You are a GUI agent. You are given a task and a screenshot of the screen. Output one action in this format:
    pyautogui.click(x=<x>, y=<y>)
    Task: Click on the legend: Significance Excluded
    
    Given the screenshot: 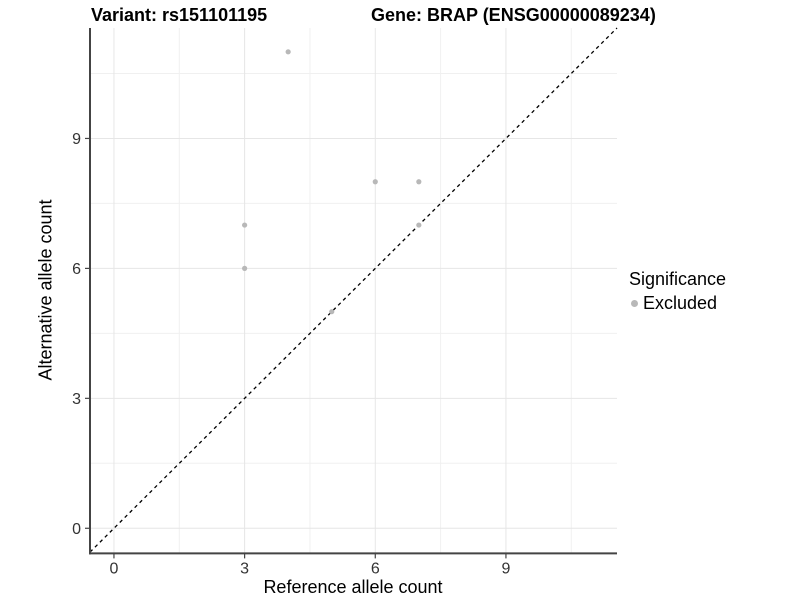 What is the action you would take?
    pyautogui.click(x=677, y=291)
    